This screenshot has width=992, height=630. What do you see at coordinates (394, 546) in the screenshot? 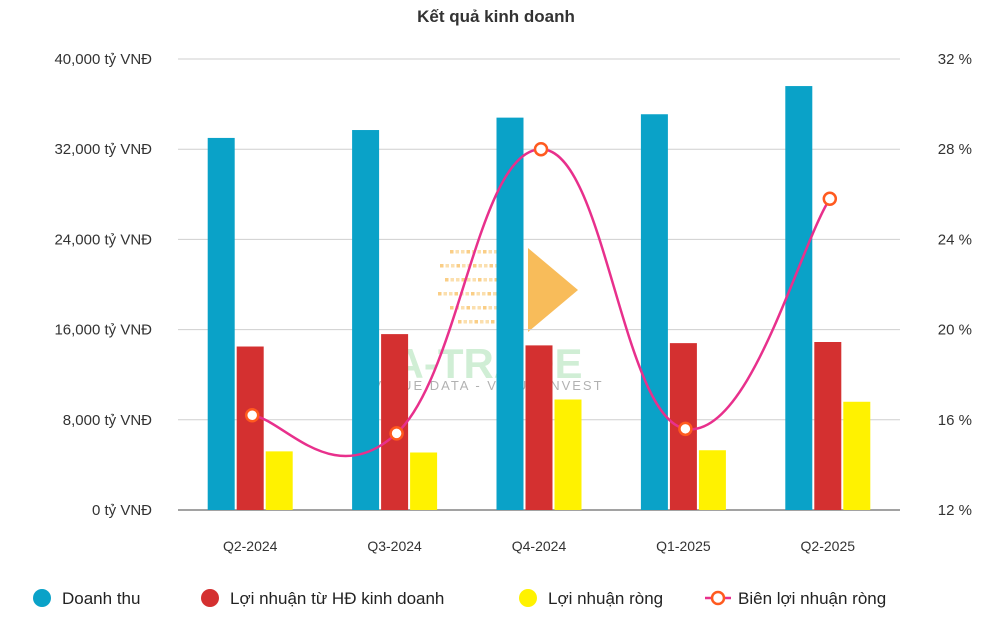
I see `x-tick-label: Q3-2024` at bounding box center [394, 546].